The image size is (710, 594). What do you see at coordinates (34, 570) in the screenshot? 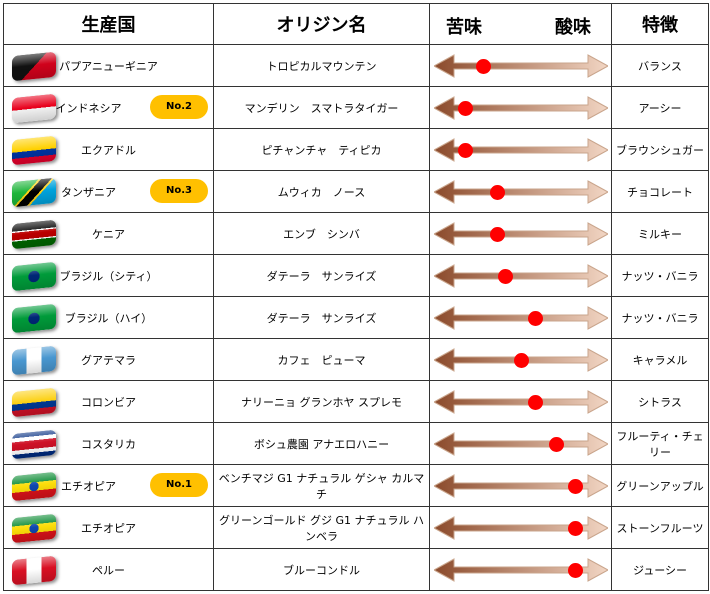
I see `peru-flag-icon` at bounding box center [34, 570].